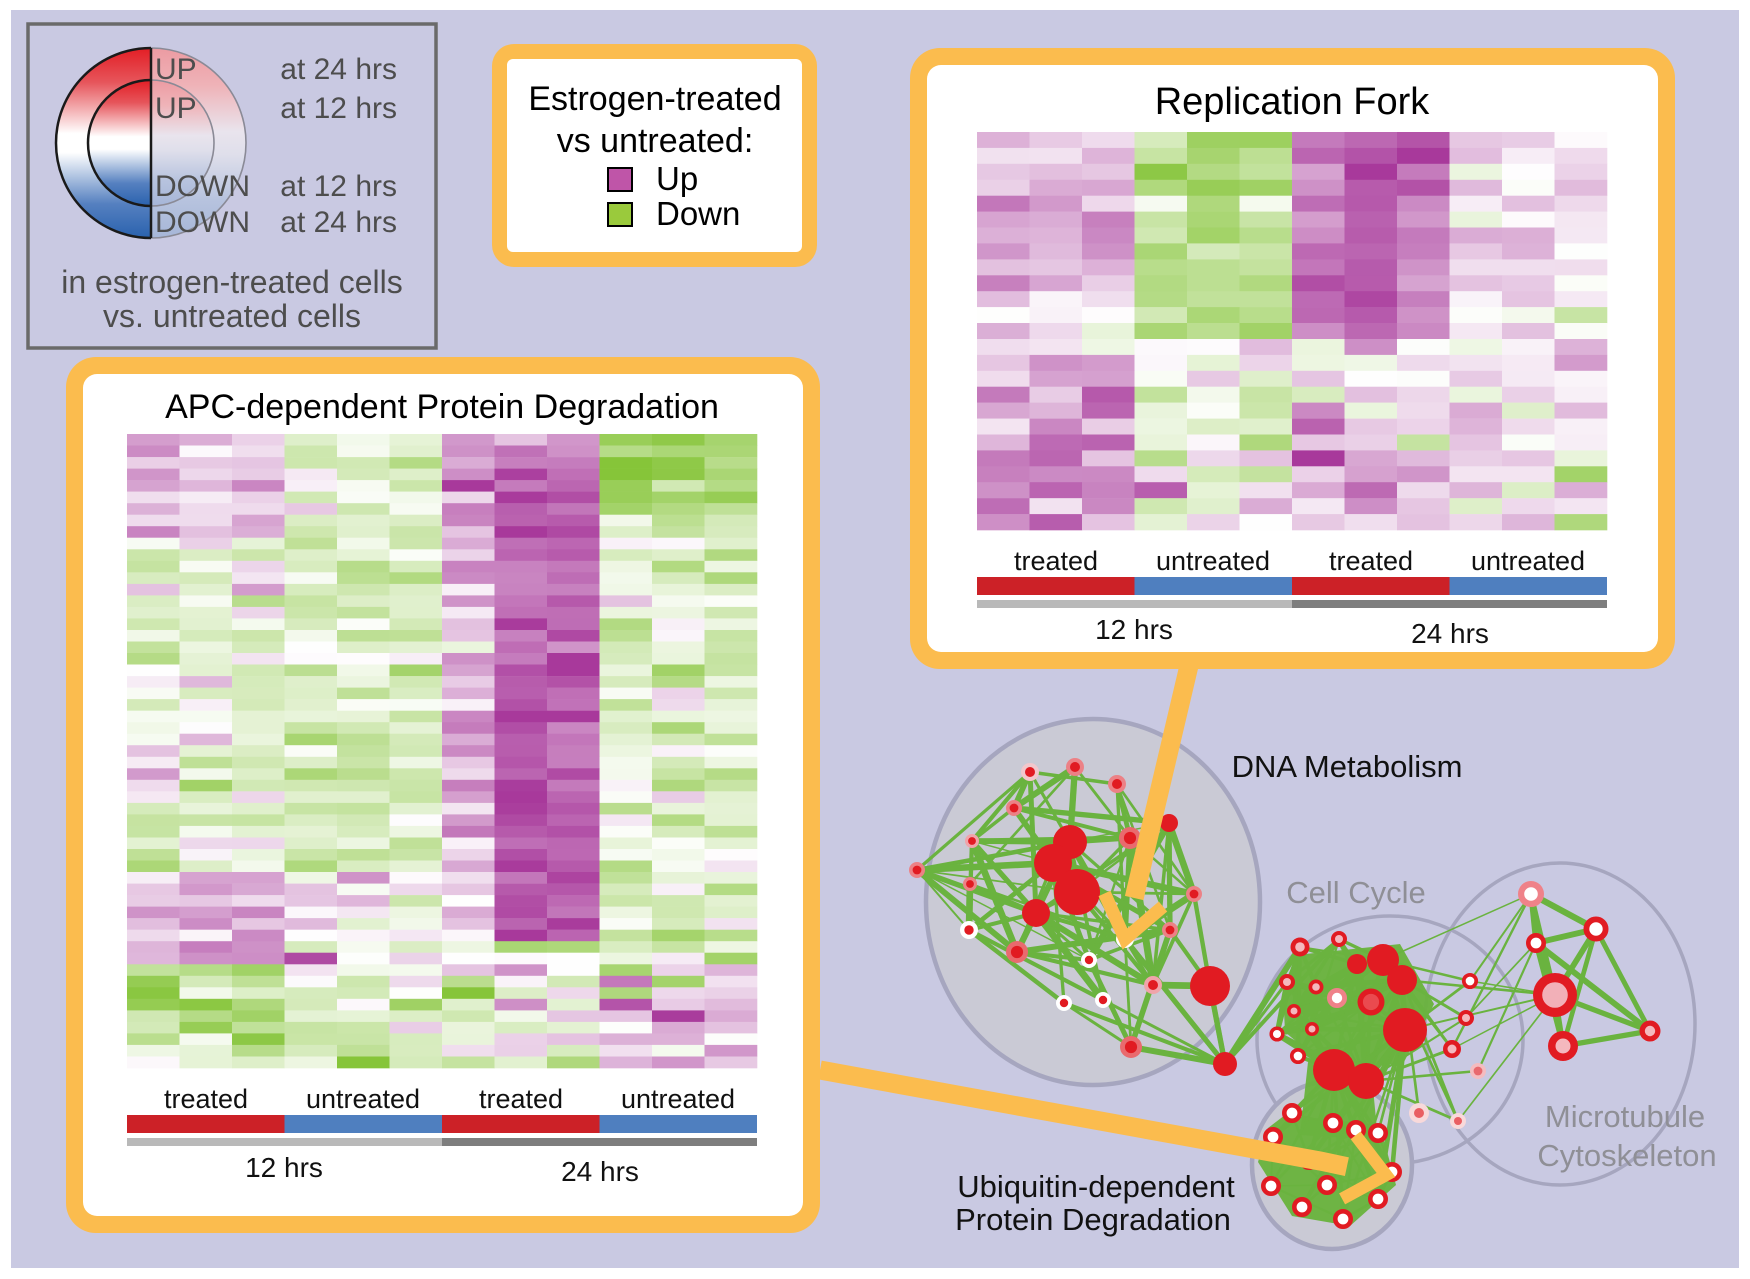 Image resolution: width=1750 pixels, height=1279 pixels. Describe the element at coordinates (1356, 892) in the screenshot. I see `svg-text: Cell Cycle` at that location.